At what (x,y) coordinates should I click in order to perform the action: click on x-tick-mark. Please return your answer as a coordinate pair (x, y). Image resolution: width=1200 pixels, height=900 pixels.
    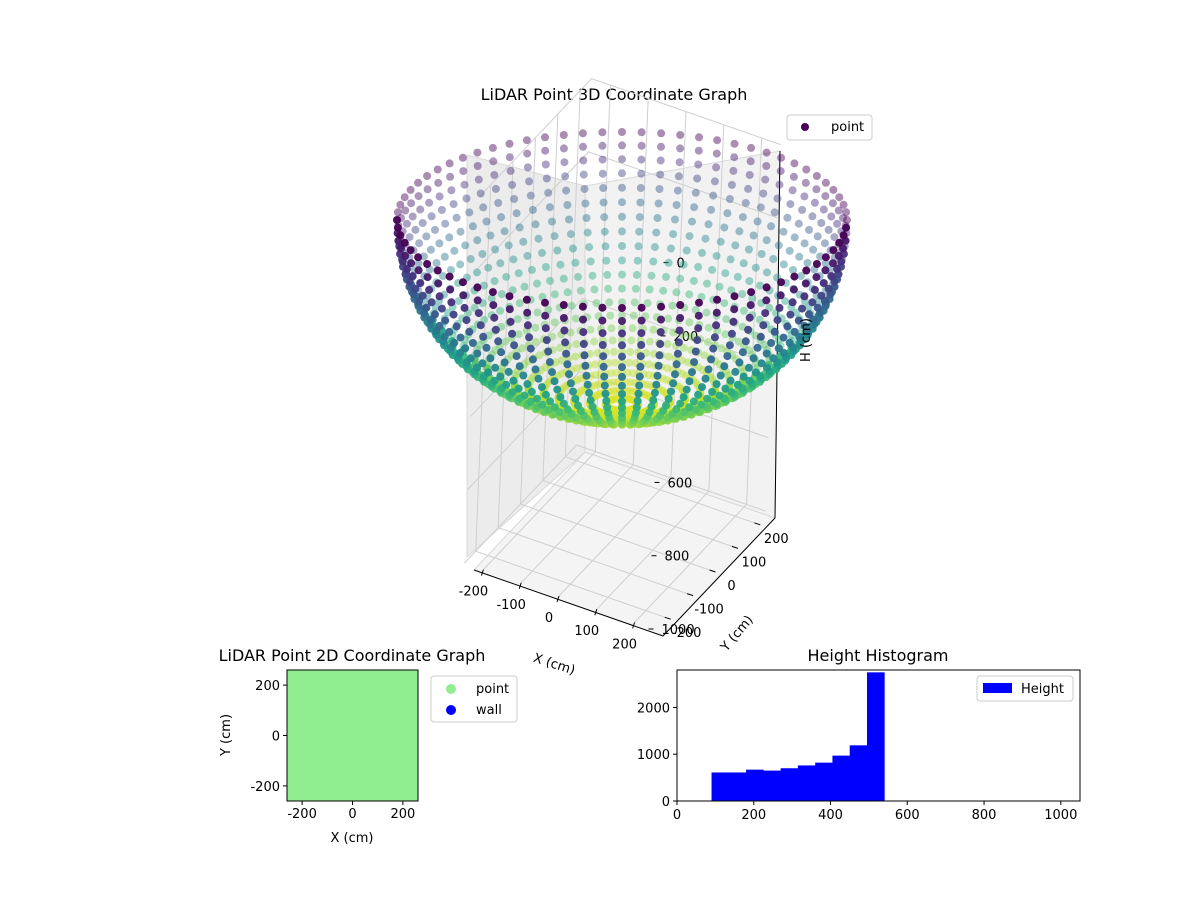
    Looking at the image, I should click on (558, 599).